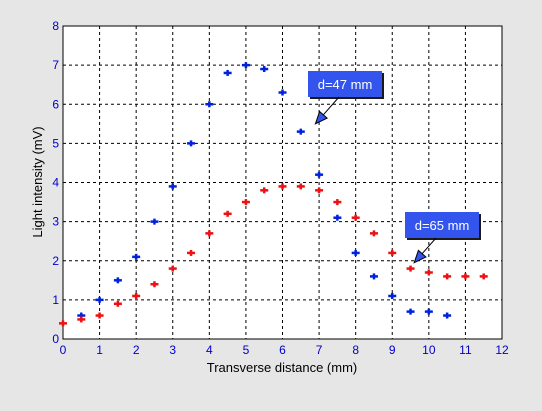  Describe the element at coordinates (246, 350) in the screenshot. I see `x-tick-label: 5` at that location.